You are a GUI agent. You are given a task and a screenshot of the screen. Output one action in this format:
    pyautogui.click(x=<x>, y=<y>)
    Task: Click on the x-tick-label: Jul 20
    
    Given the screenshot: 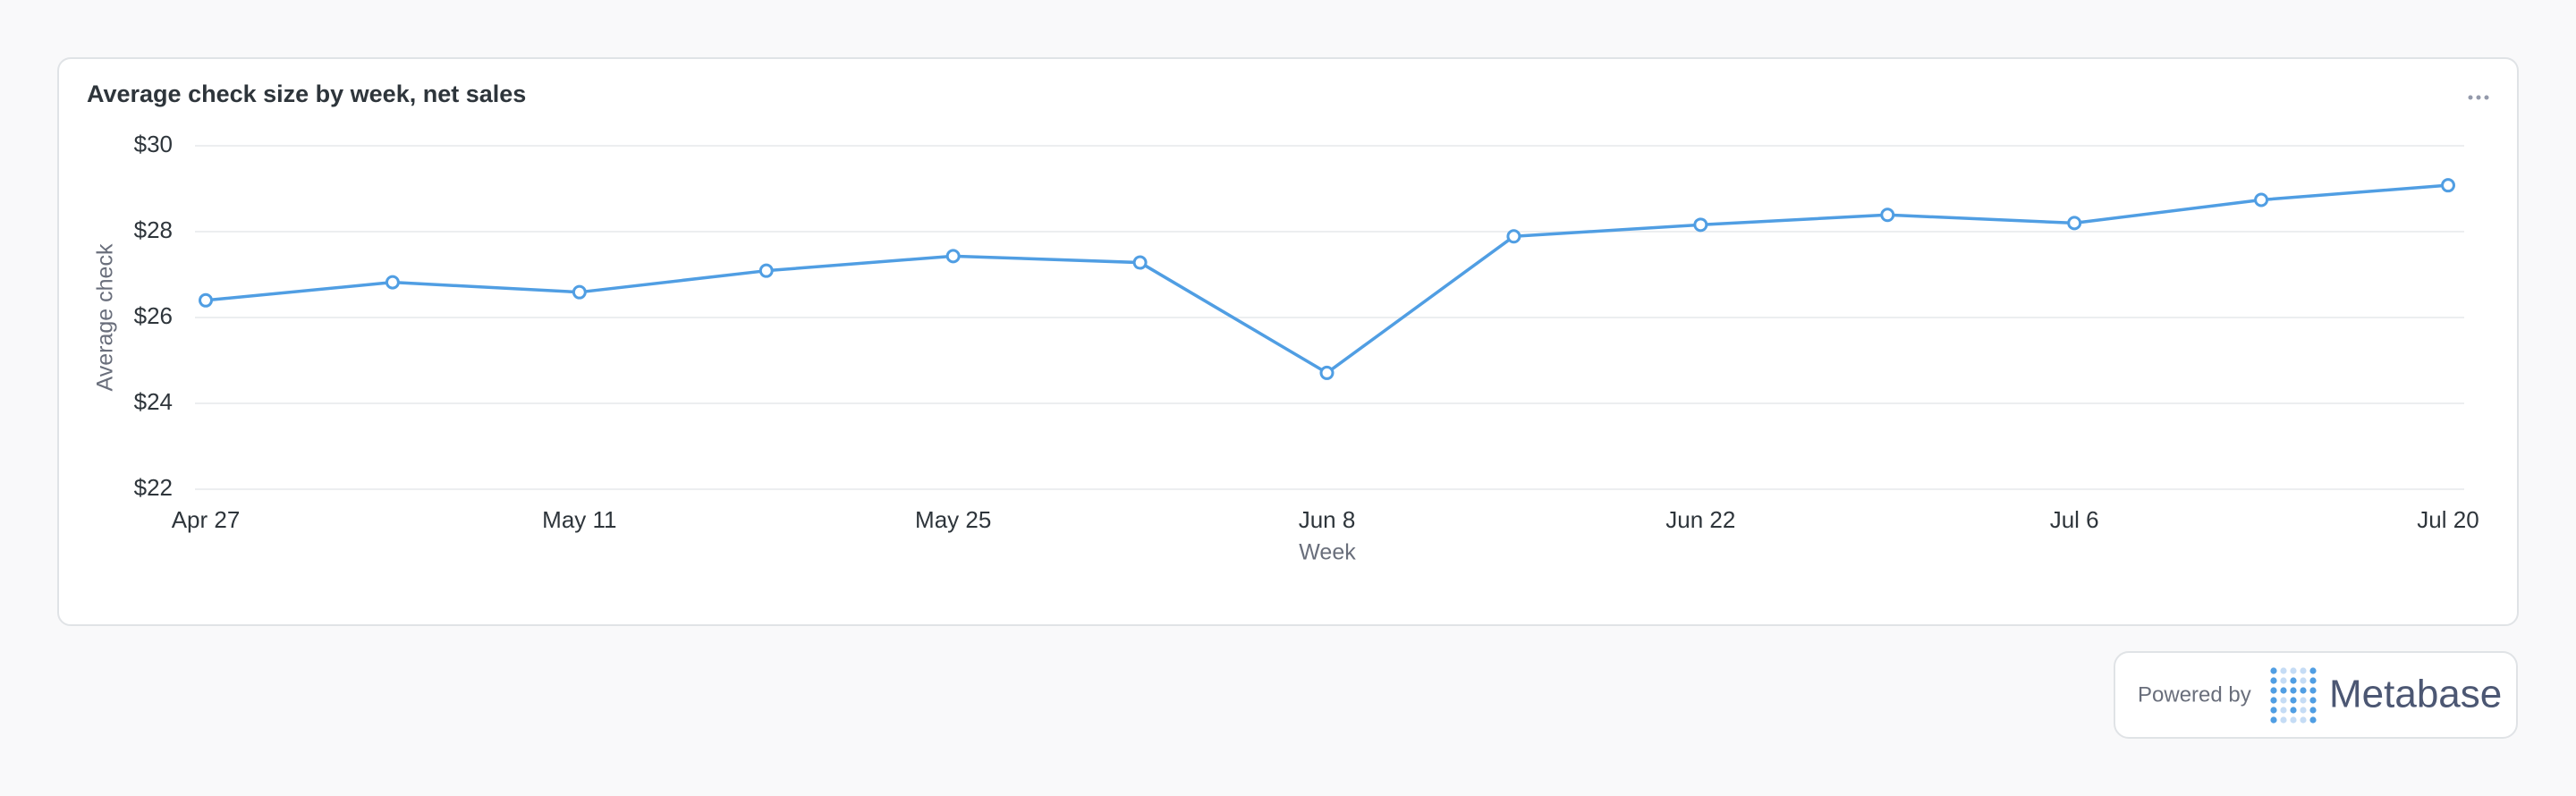 What is the action you would take?
    pyautogui.click(x=2448, y=519)
    